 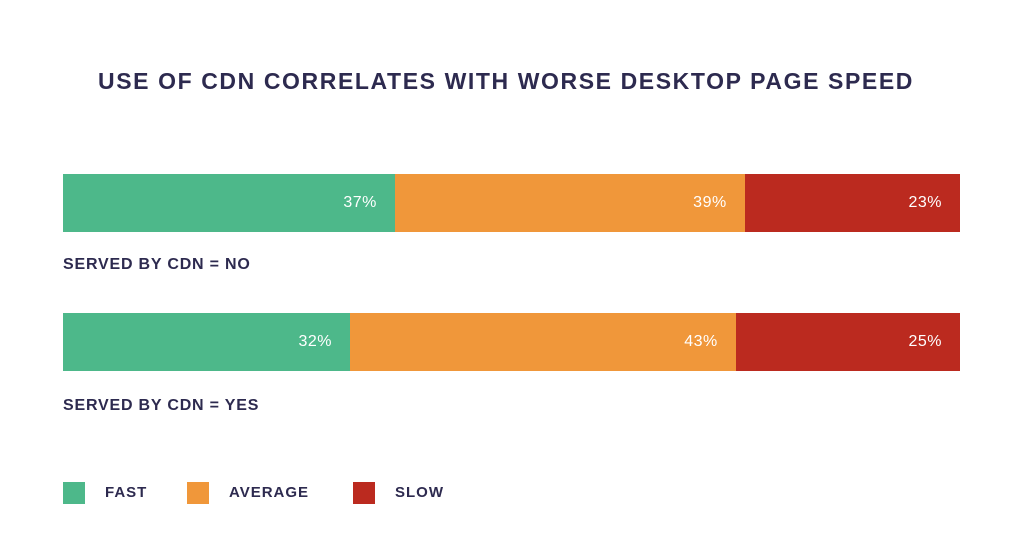 What do you see at coordinates (229, 203) in the screenshot?
I see `bar-segment-fast: 37%` at bounding box center [229, 203].